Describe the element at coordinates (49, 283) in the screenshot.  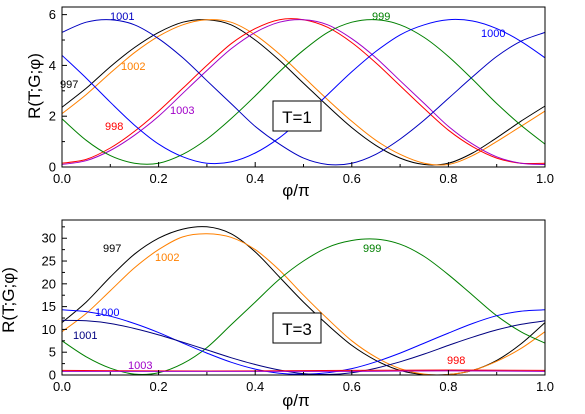
I see `y-tick-label: 20` at that location.